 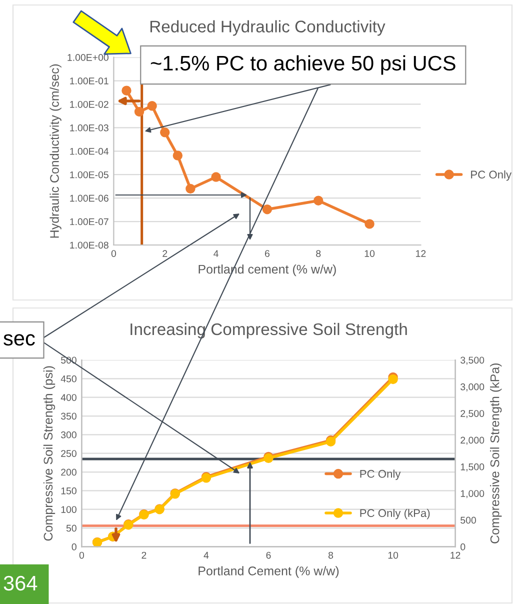 What do you see at coordinates (74, 546) in the screenshot?
I see `y-tick-label: 0` at bounding box center [74, 546].